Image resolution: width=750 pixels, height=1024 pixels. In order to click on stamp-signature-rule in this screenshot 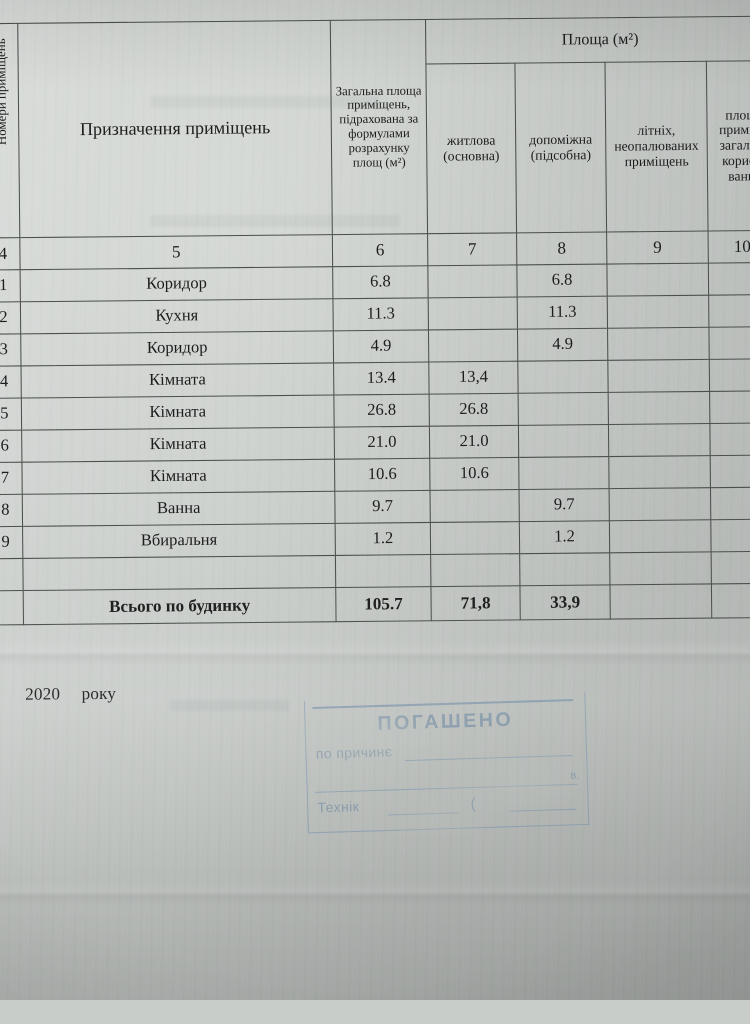, I will do `click(543, 810)`.